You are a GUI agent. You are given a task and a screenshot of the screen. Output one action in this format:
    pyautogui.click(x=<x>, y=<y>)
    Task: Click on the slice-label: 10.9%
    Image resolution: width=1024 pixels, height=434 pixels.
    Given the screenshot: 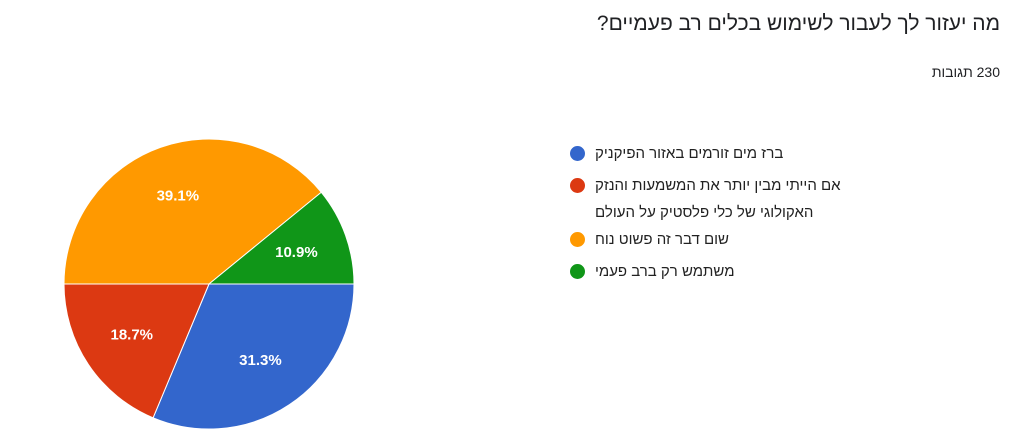 What is the action you would take?
    pyautogui.click(x=296, y=252)
    